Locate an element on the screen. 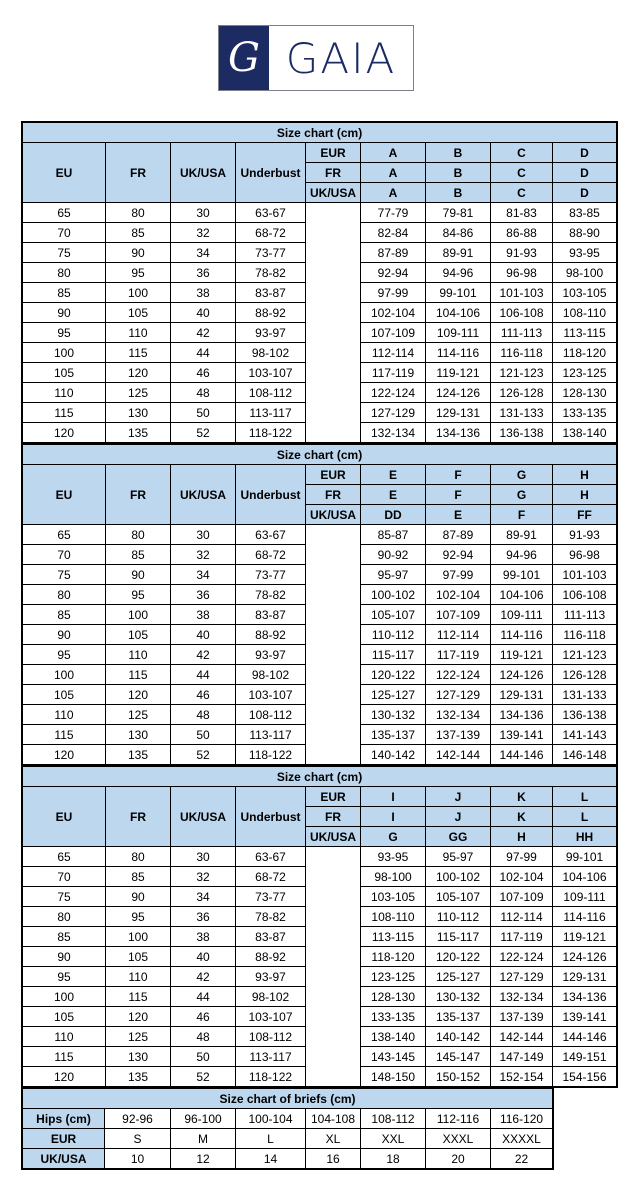 The width and height of the screenshot is (638, 1194). table-cell: 149-151 is located at coordinates (584, 1056).